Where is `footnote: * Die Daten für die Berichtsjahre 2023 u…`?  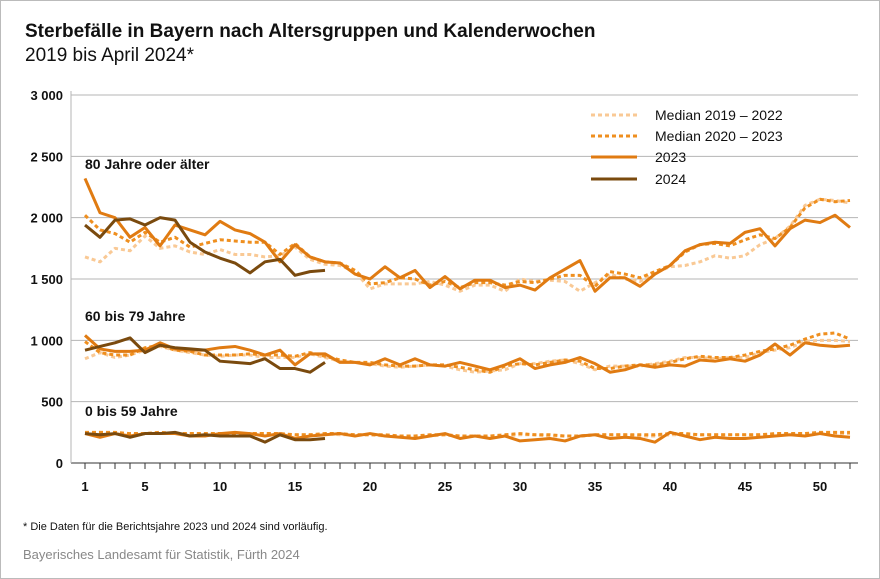
footnote: * Die Daten für die Berichtsjahre 2023 u… is located at coordinates (175, 527).